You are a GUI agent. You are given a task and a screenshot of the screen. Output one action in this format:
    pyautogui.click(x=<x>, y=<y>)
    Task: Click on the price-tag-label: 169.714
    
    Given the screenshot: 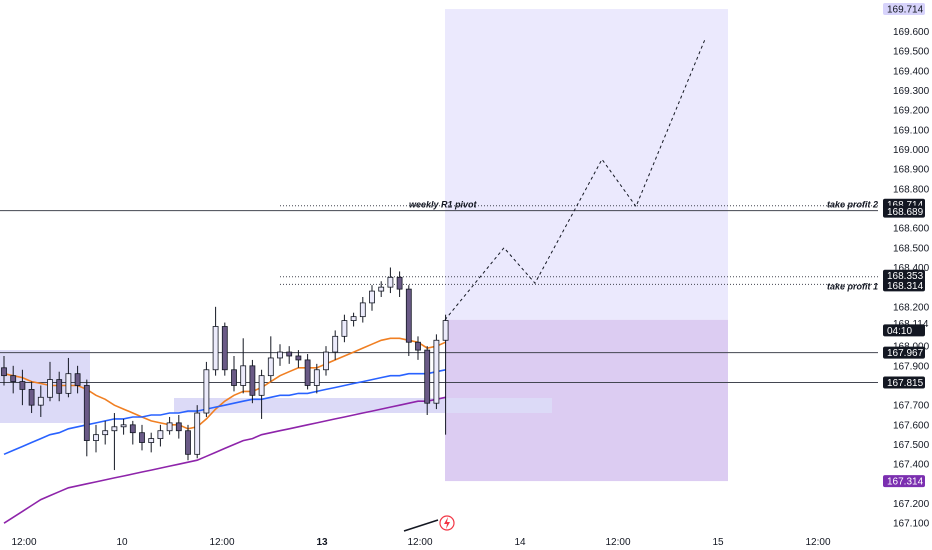 What is the action you would take?
    pyautogui.click(x=905, y=10)
    